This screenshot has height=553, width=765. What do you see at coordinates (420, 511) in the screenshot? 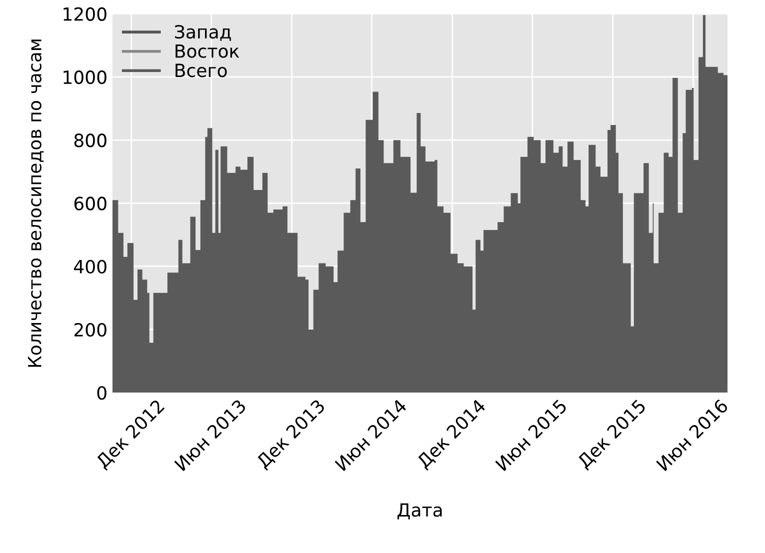
I see `x-axis-title: Дата` at bounding box center [420, 511].